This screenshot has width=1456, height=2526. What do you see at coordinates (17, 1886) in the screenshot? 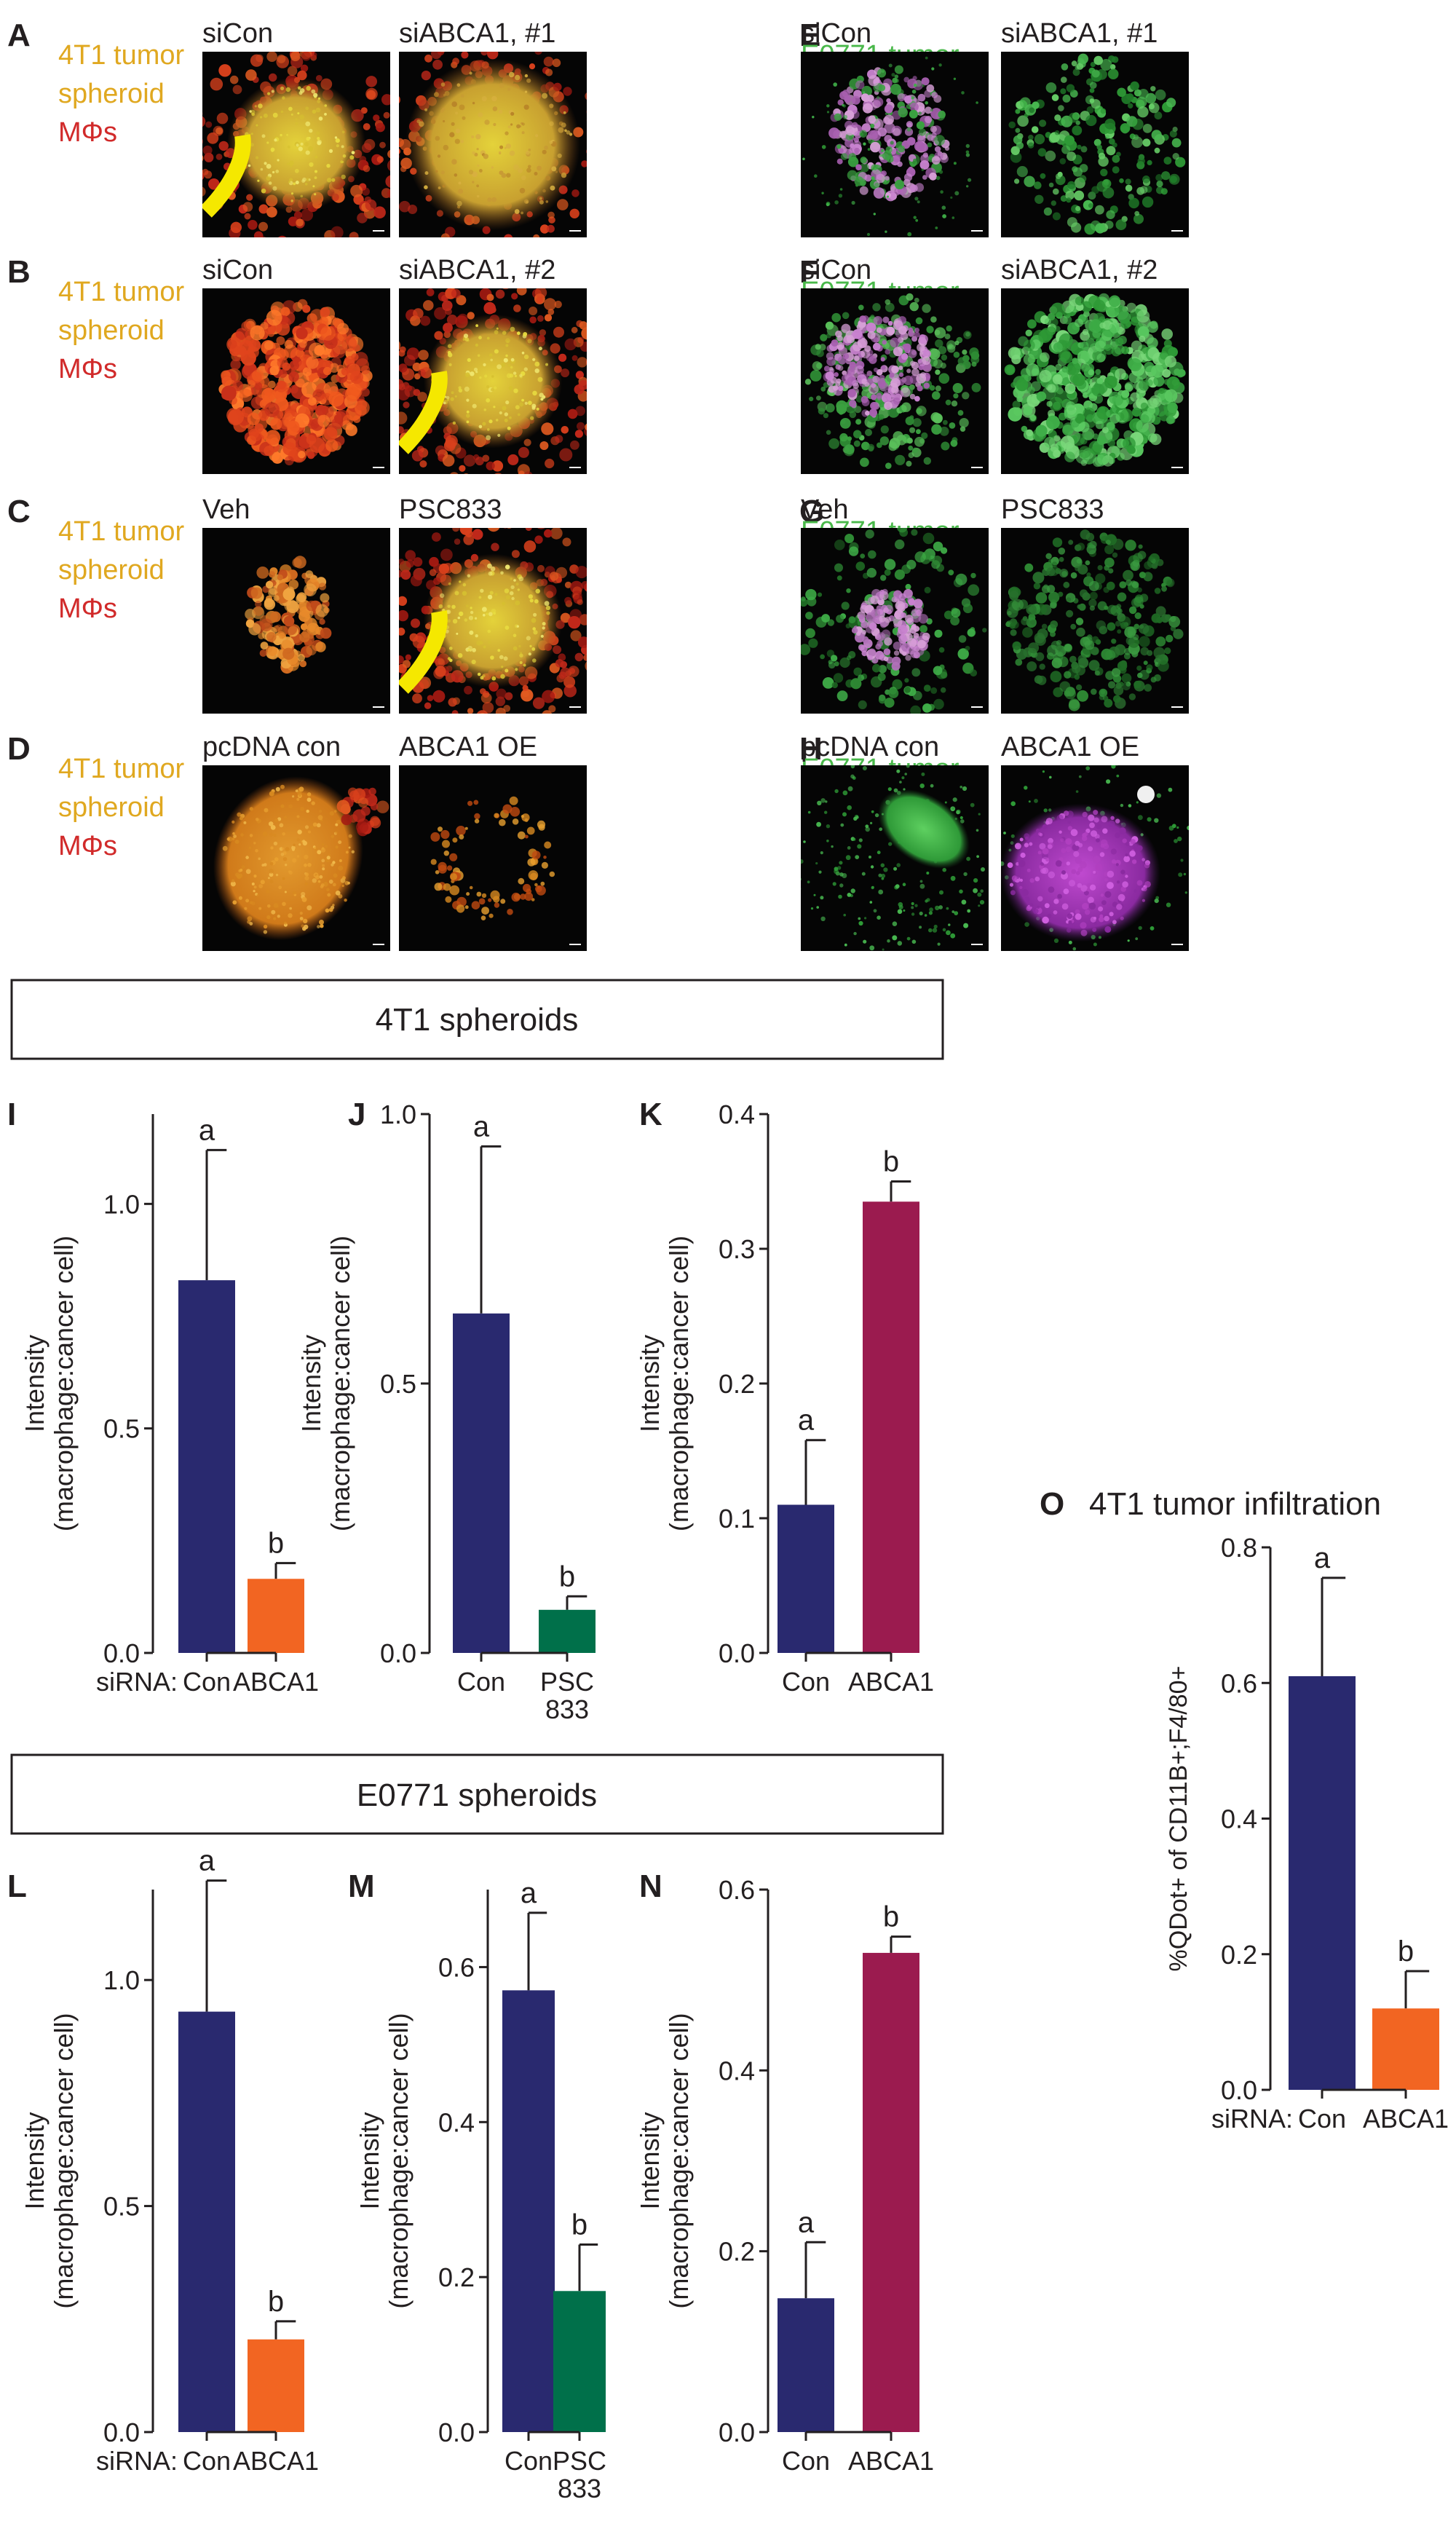
I see `panel-letter: L` at bounding box center [17, 1886].